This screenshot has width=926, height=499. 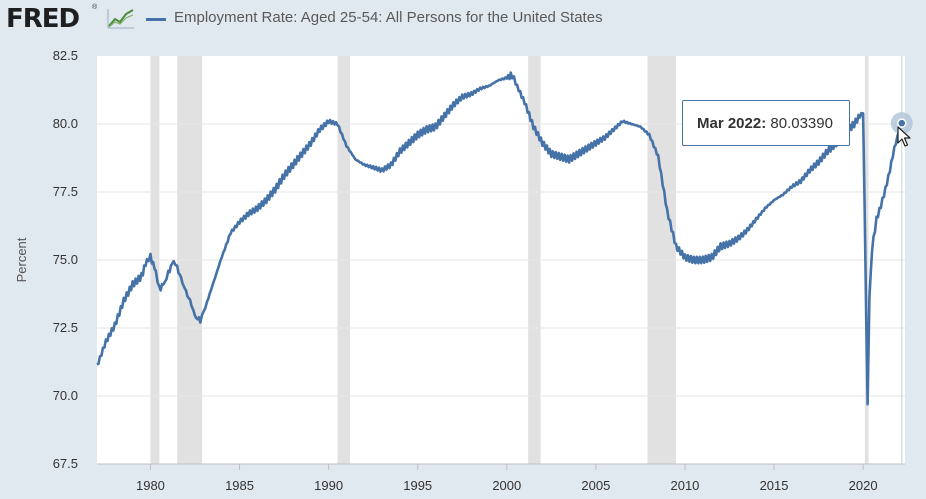 I want to click on x-tick-label: 1985, so click(x=239, y=485).